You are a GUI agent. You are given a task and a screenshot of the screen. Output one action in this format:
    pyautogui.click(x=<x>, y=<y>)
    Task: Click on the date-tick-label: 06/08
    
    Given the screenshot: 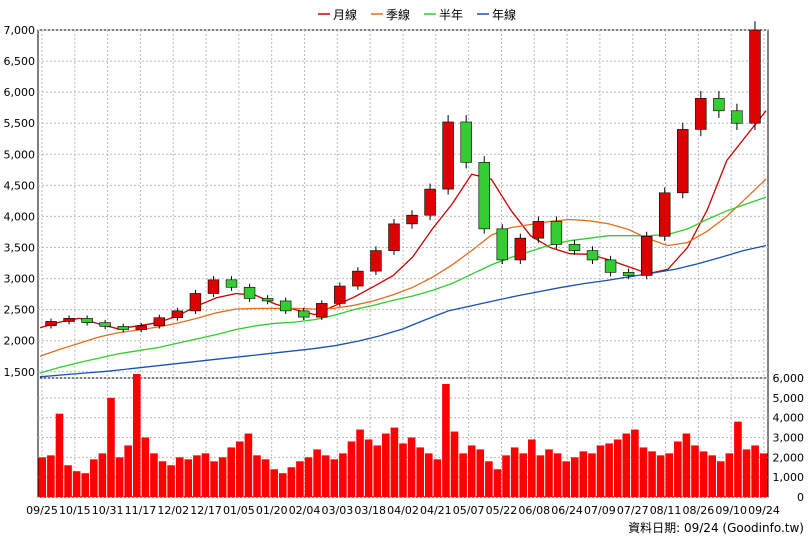 What is the action you would take?
    pyautogui.click(x=534, y=510)
    